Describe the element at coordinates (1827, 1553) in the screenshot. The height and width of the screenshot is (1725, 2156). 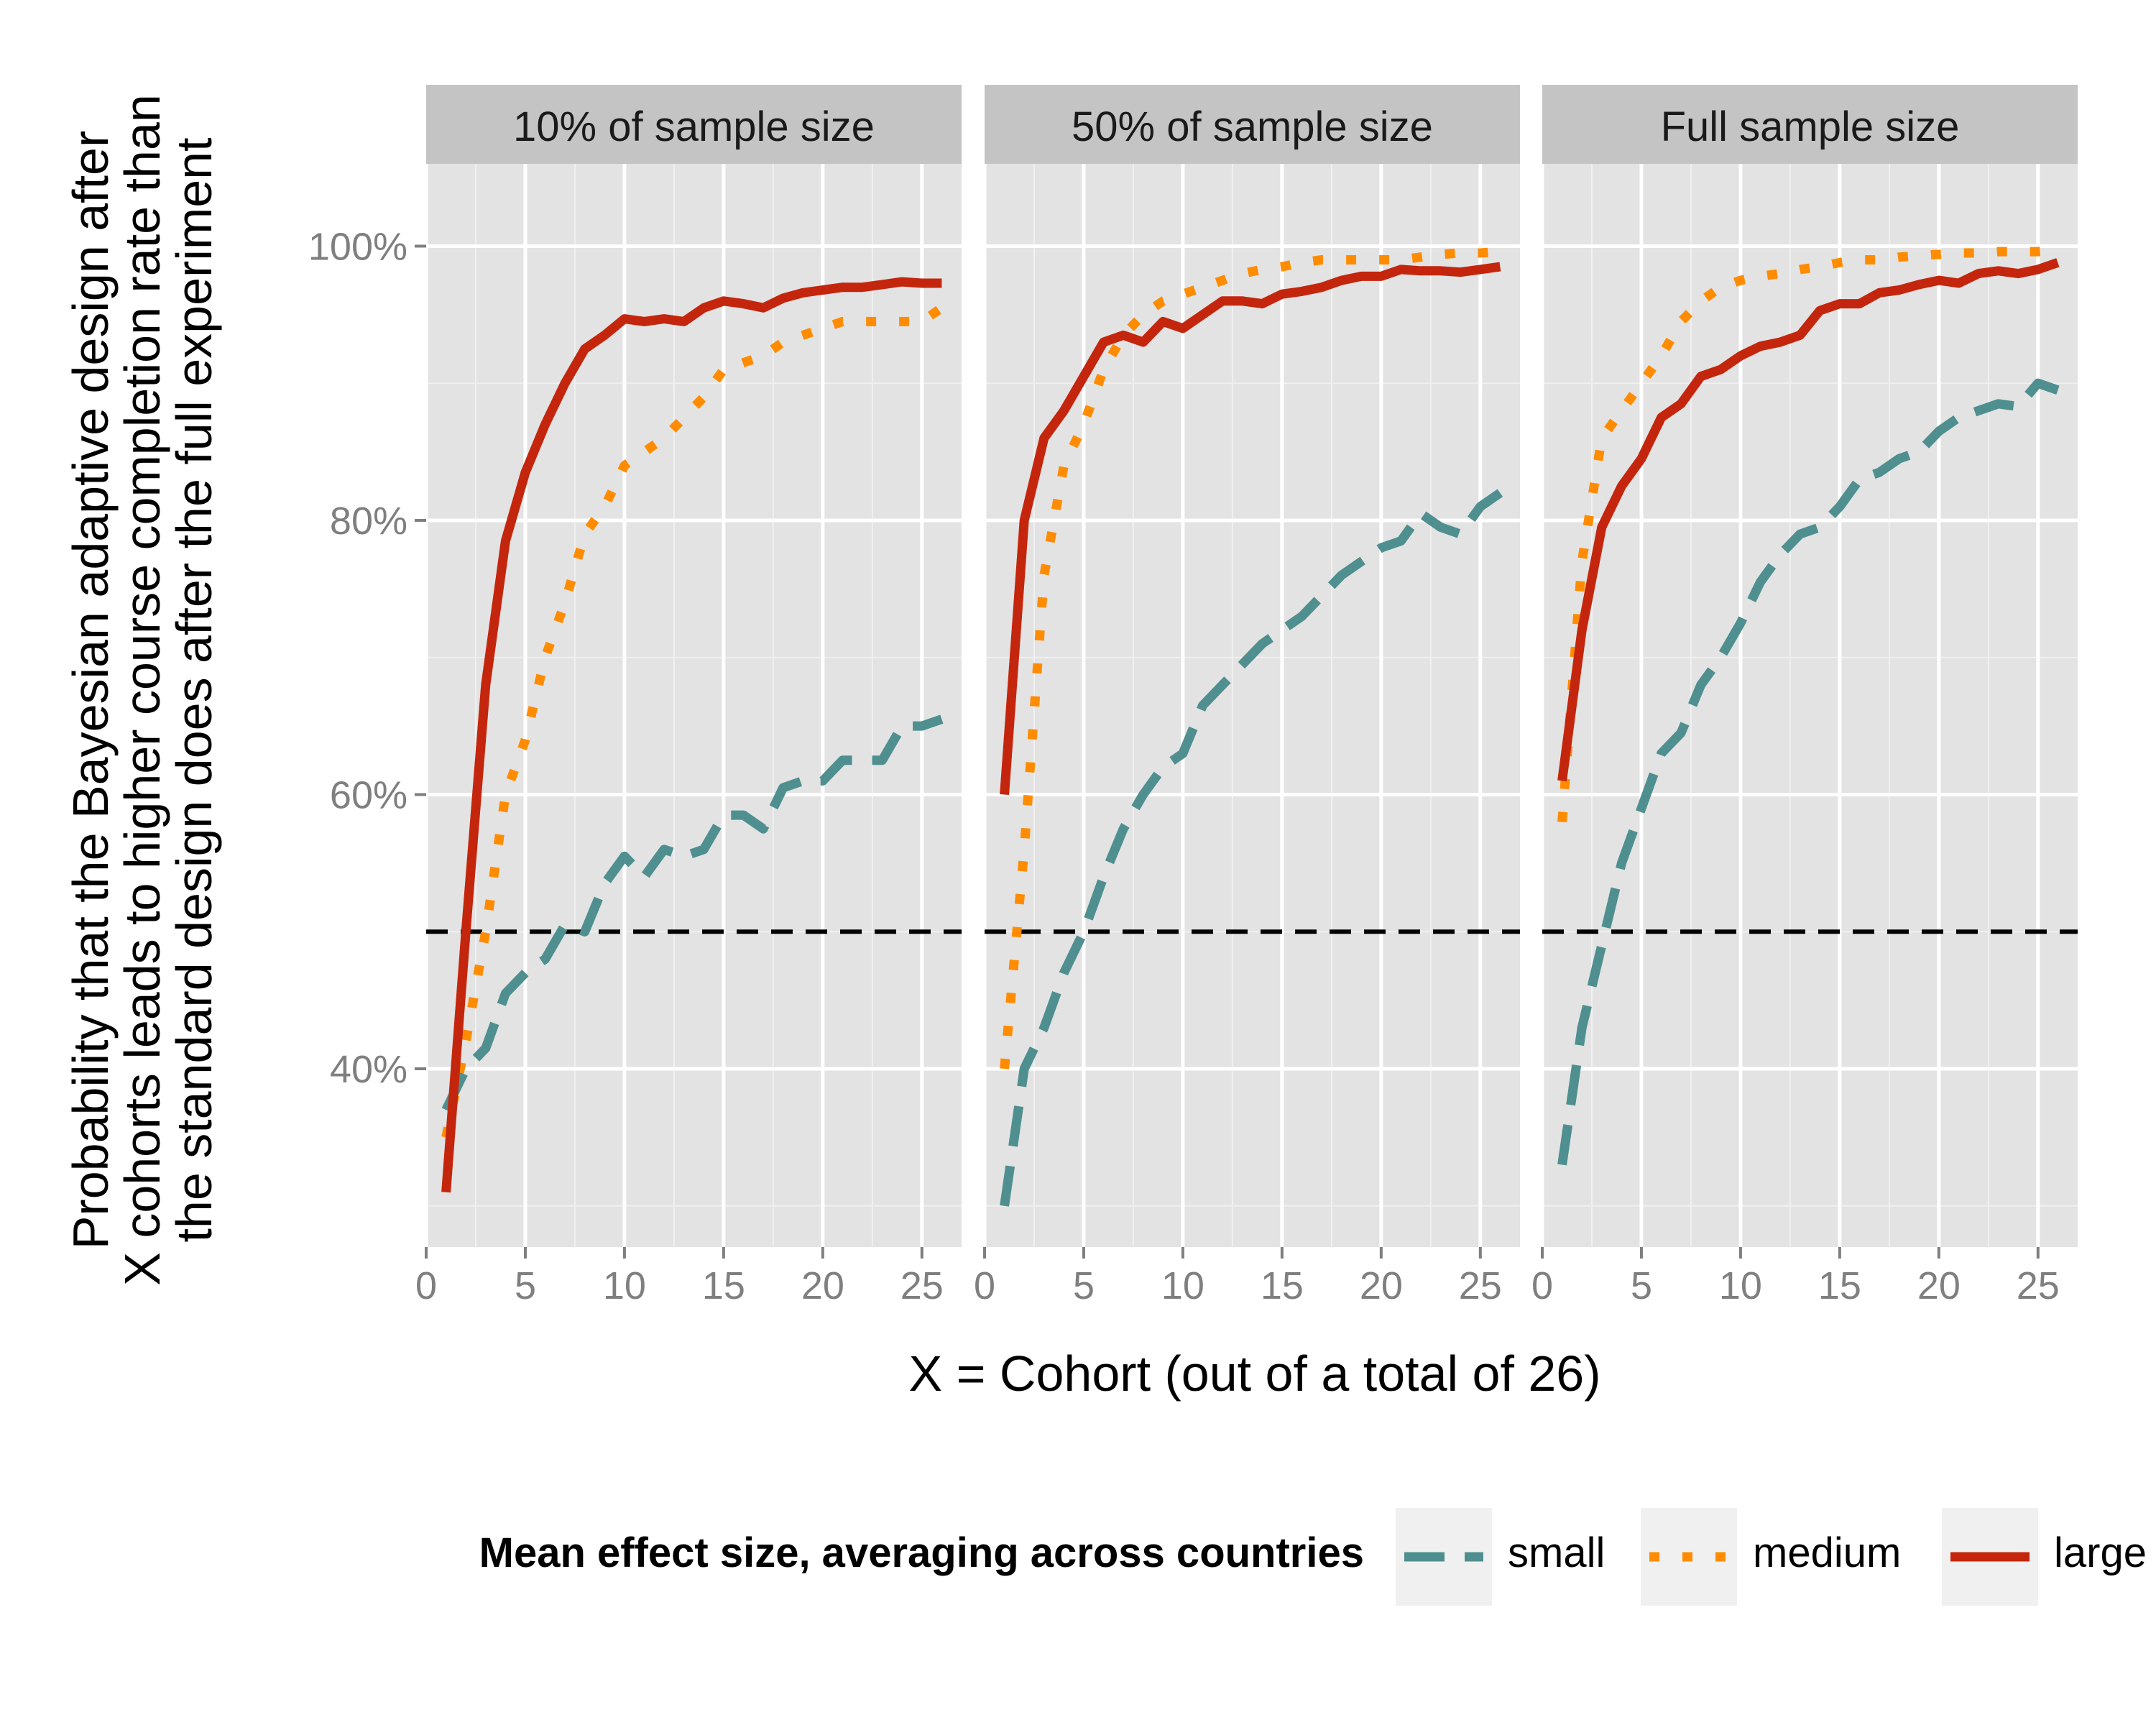
I see `legend-label-medium: medium` at that location.